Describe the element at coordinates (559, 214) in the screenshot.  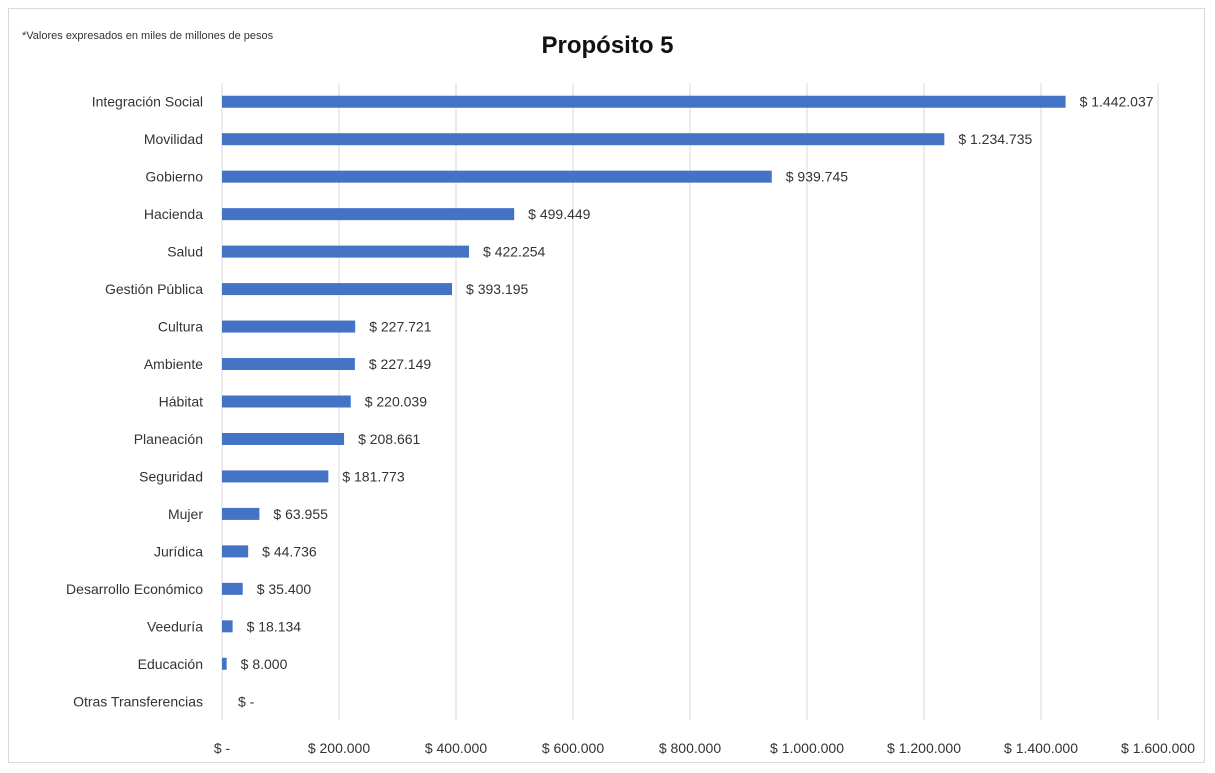
I see `data-label: $ 499.449` at that location.